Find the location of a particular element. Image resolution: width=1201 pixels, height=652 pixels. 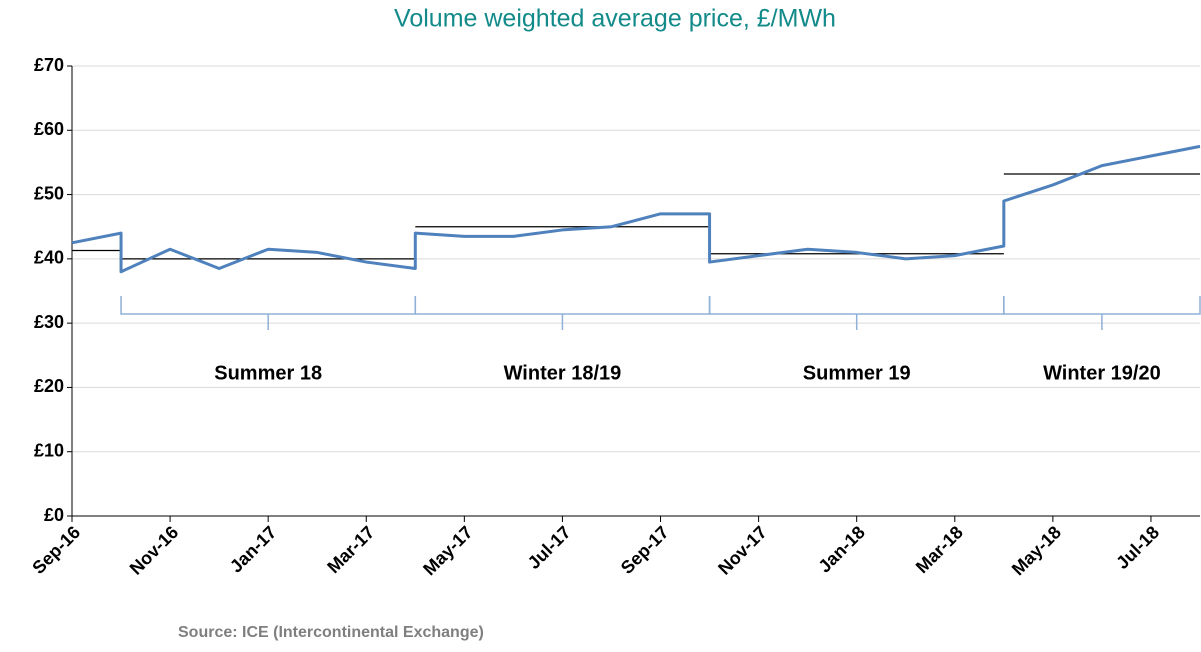

x-tick-label: Sep-16 is located at coordinates (56, 550).